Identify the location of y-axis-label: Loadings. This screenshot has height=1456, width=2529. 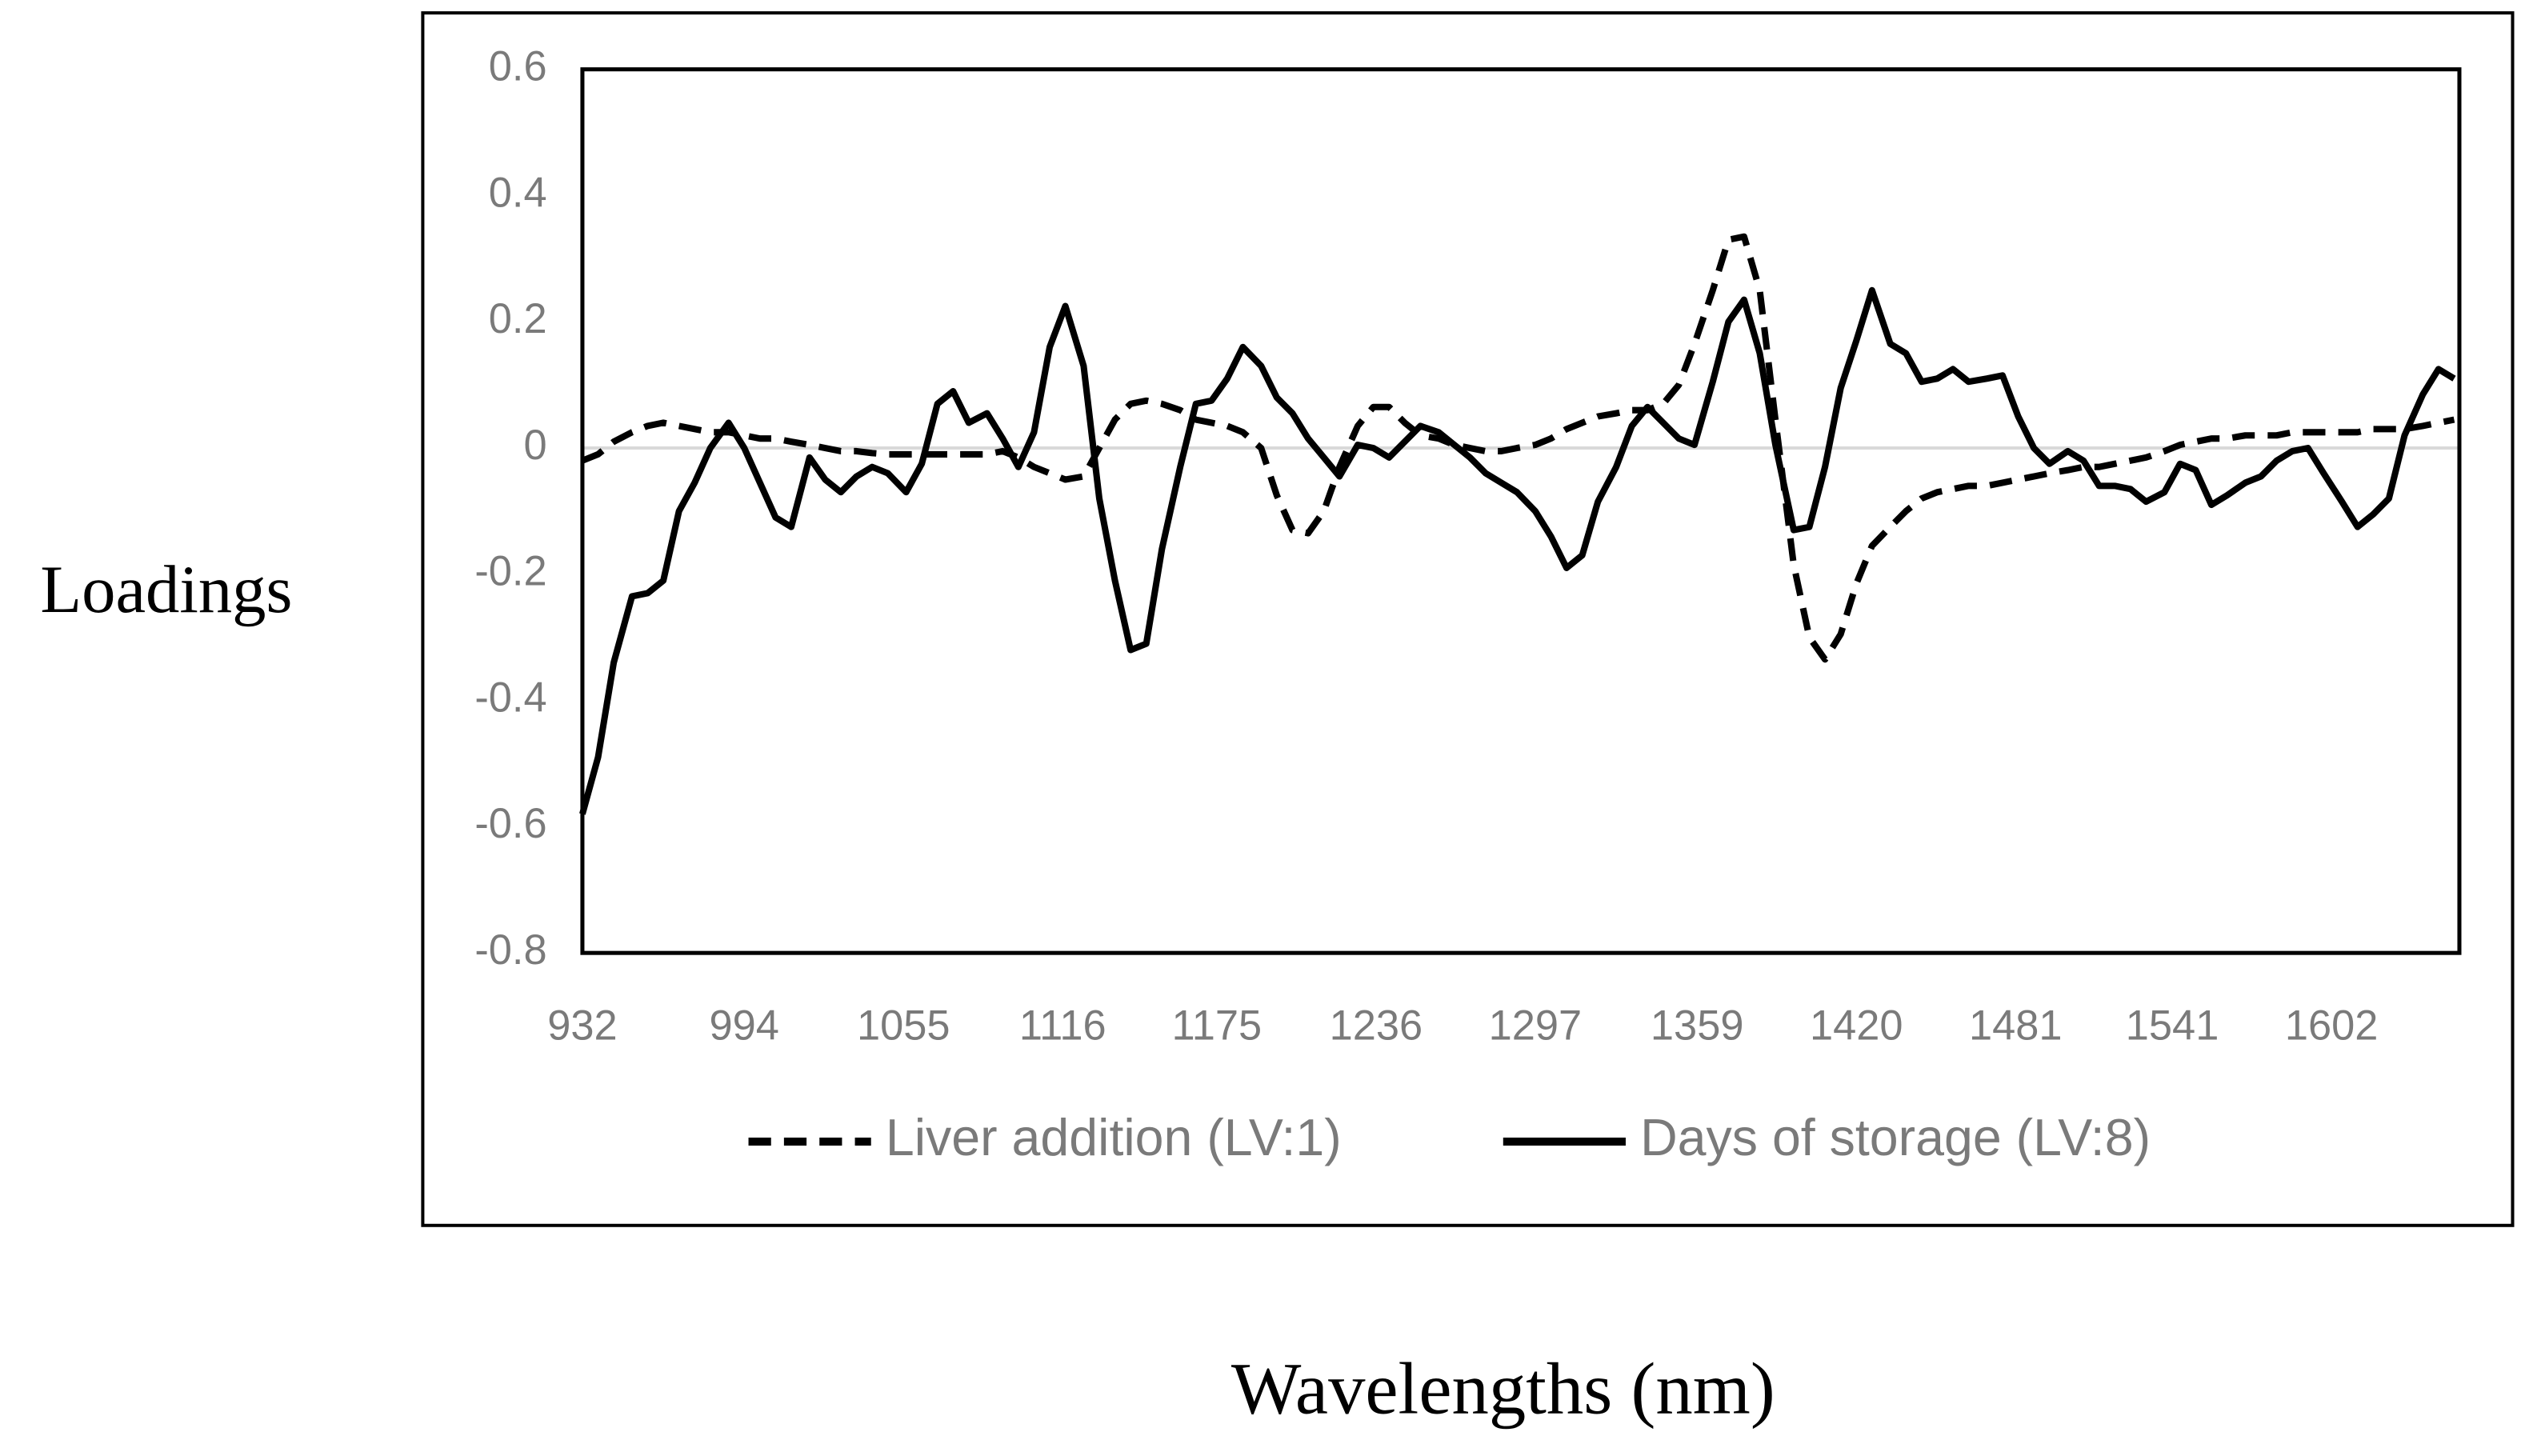
(166, 590).